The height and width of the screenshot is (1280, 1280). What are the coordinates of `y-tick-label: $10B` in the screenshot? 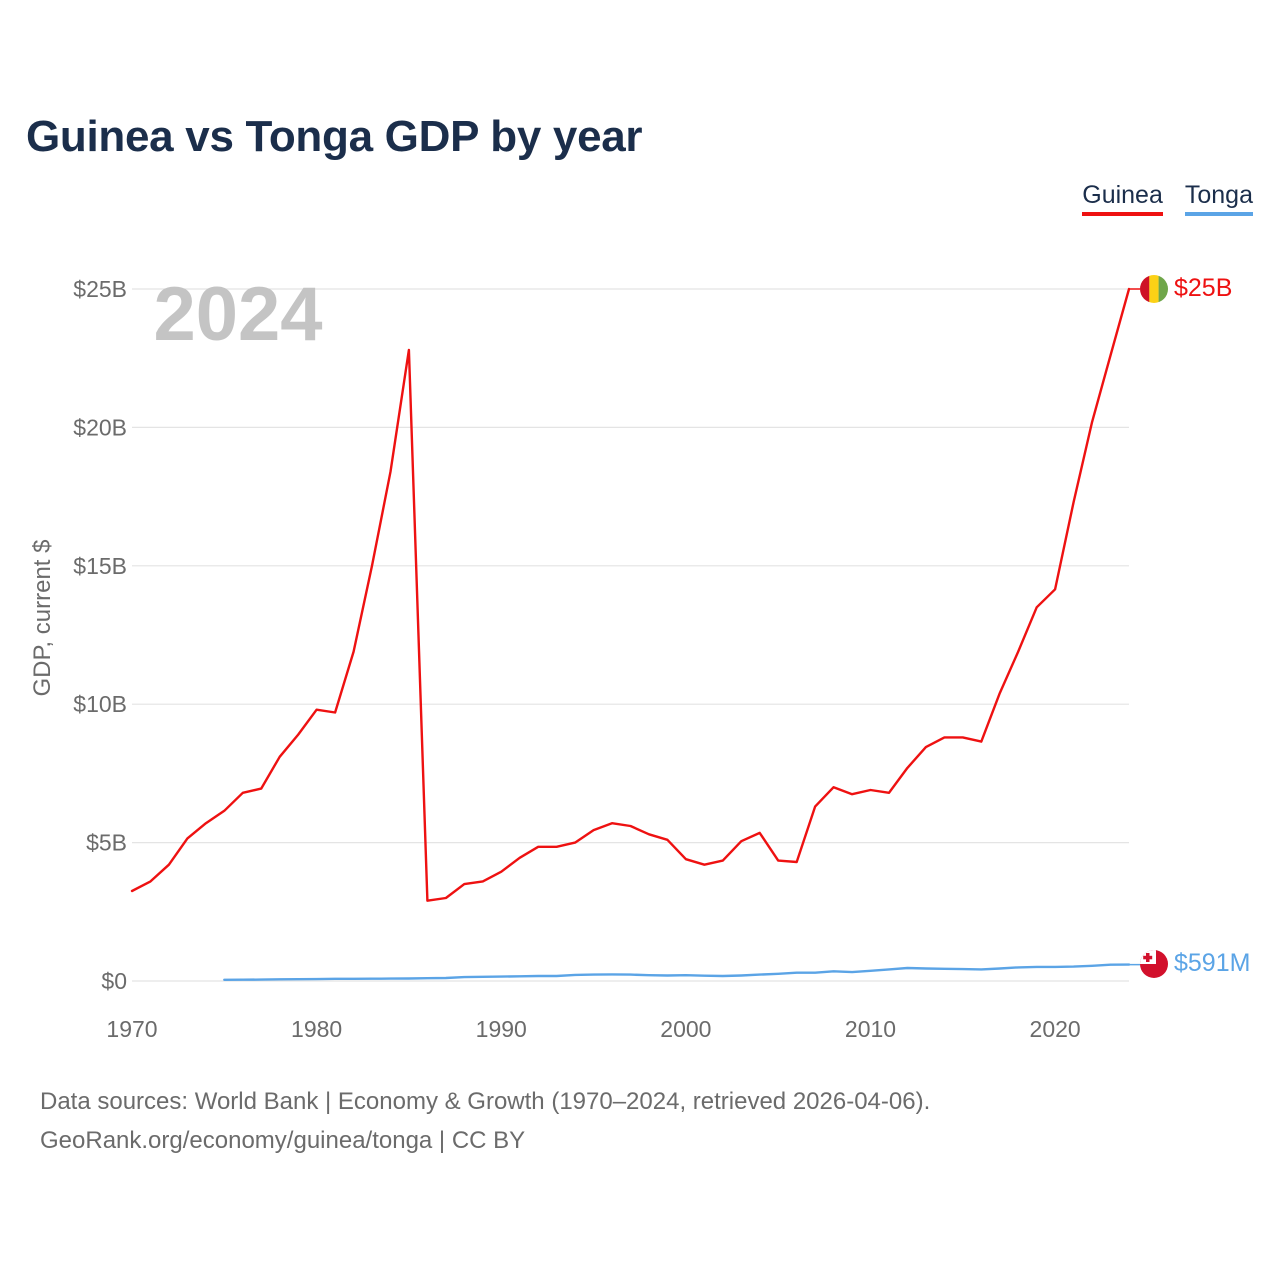 It's located at (100, 704).